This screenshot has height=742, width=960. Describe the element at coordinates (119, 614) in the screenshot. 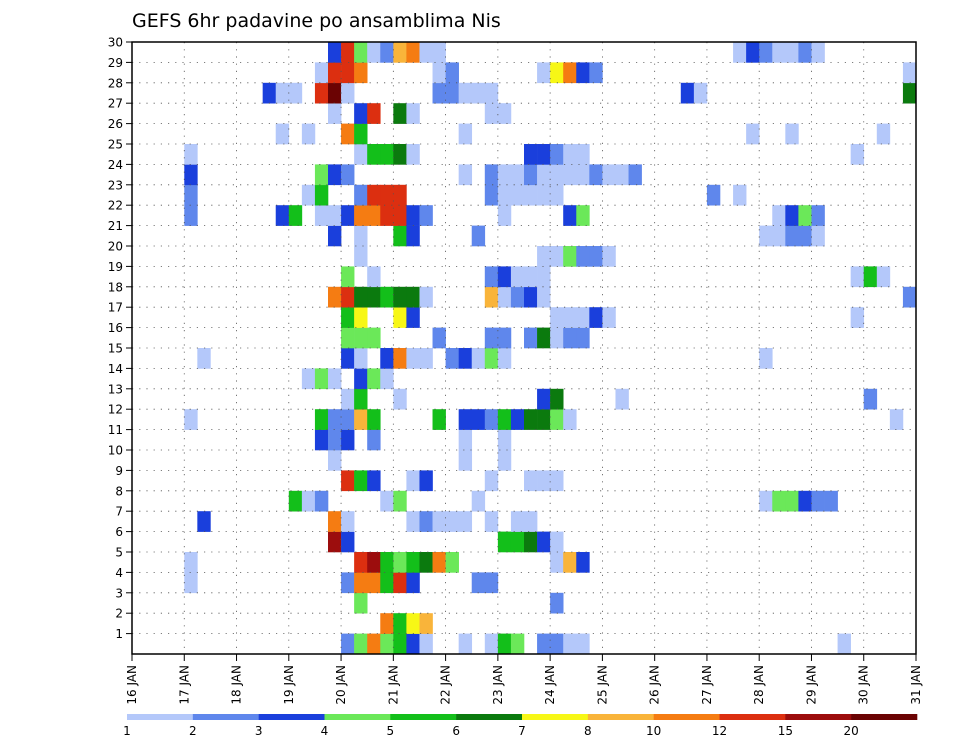

I see `y-tick-label: 2` at that location.